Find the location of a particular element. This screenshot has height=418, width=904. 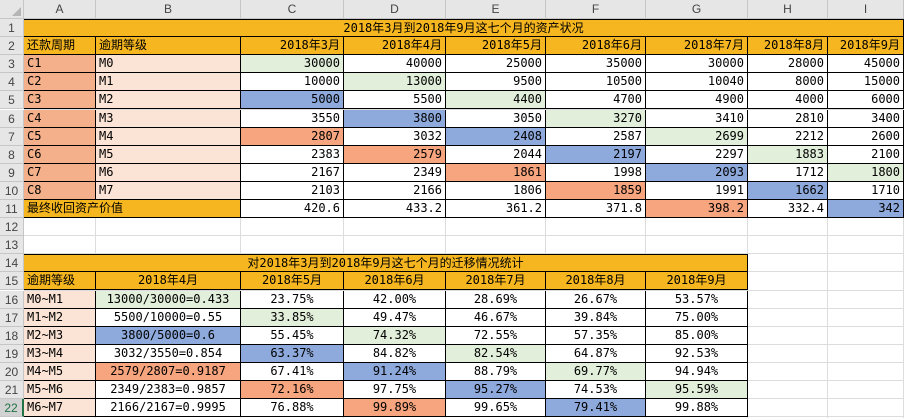

asset-value-cell: 2579 is located at coordinates (395, 154).